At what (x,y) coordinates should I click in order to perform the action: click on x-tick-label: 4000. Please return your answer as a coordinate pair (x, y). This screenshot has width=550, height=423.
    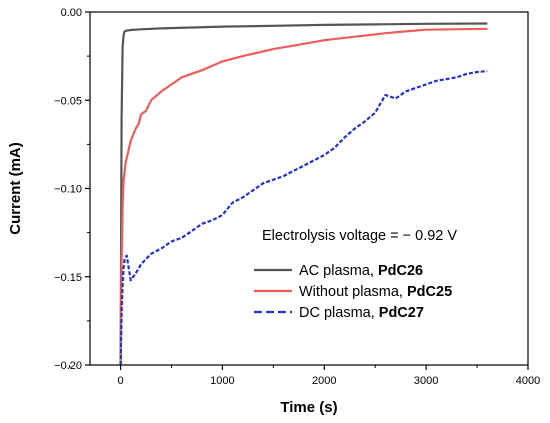
    Looking at the image, I should click on (528, 381).